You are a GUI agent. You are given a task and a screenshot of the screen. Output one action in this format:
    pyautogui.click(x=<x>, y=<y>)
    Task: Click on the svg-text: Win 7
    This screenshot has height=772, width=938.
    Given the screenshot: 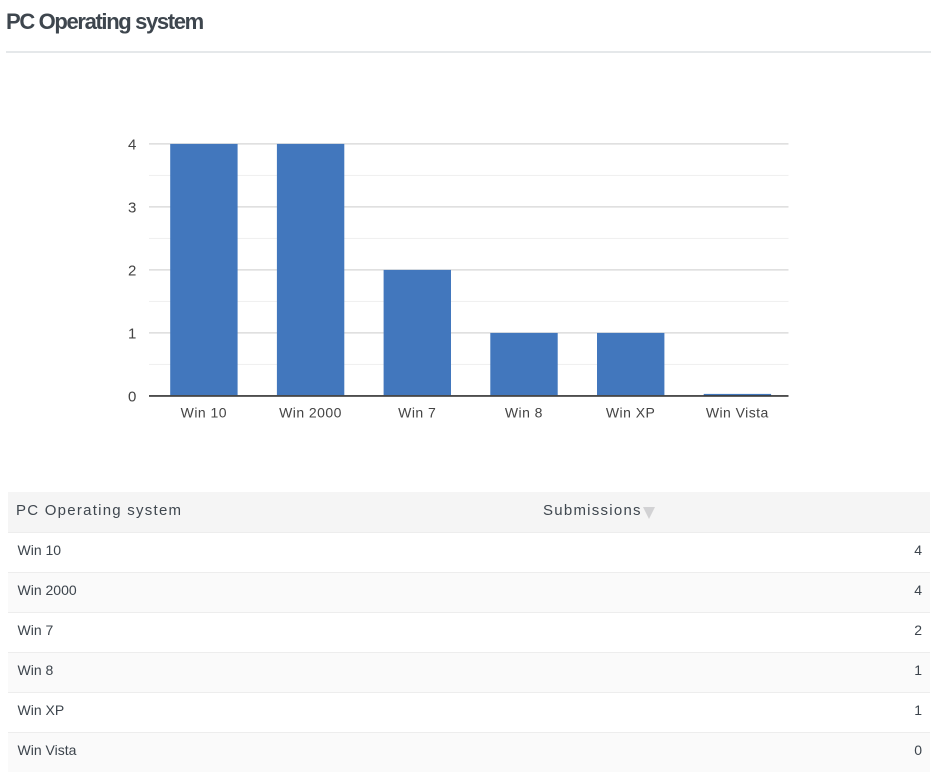 What is the action you would take?
    pyautogui.click(x=417, y=413)
    